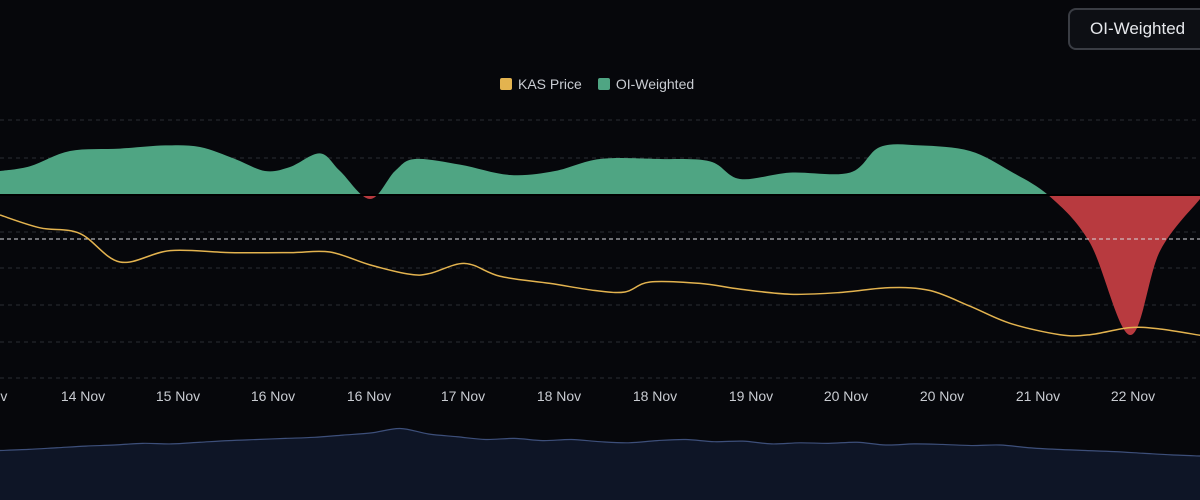 The image size is (1200, 500). I want to click on volume-area, so click(600, 464).